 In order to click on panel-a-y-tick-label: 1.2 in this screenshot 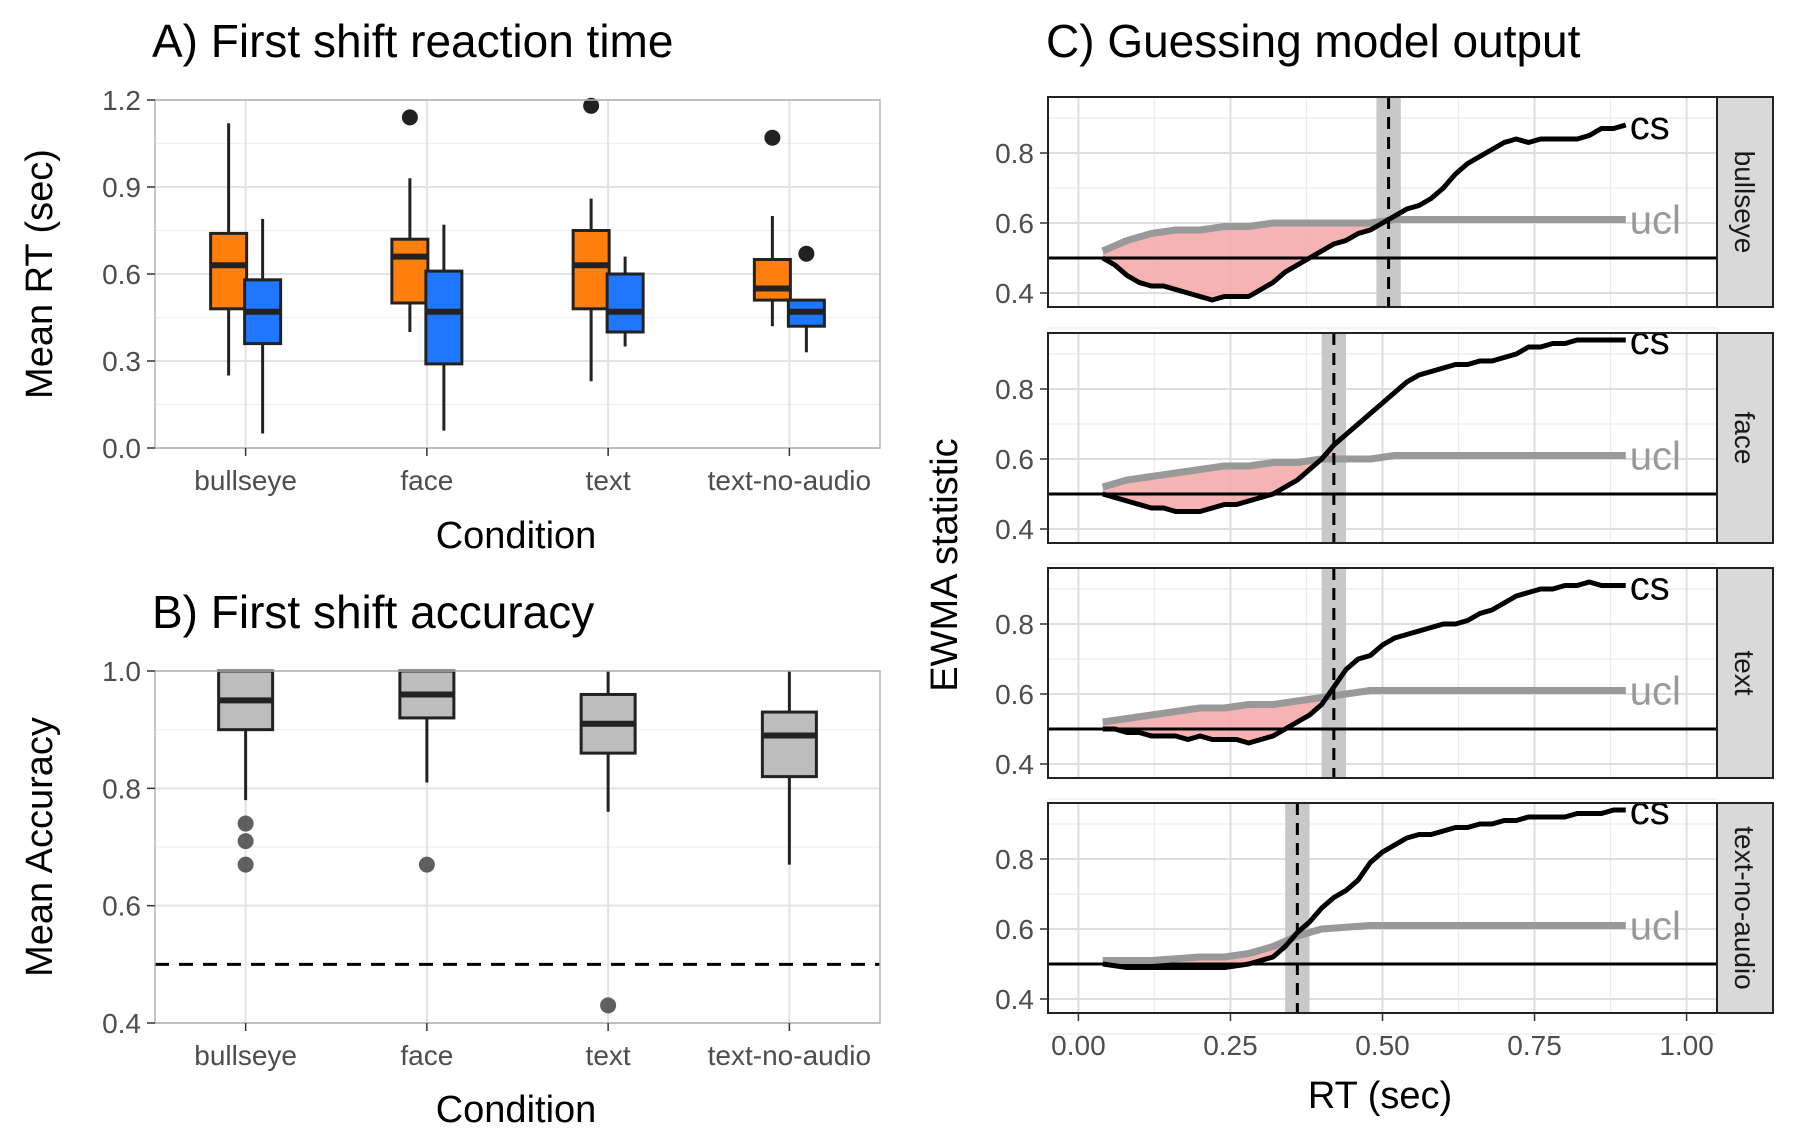, I will do `click(121, 100)`.